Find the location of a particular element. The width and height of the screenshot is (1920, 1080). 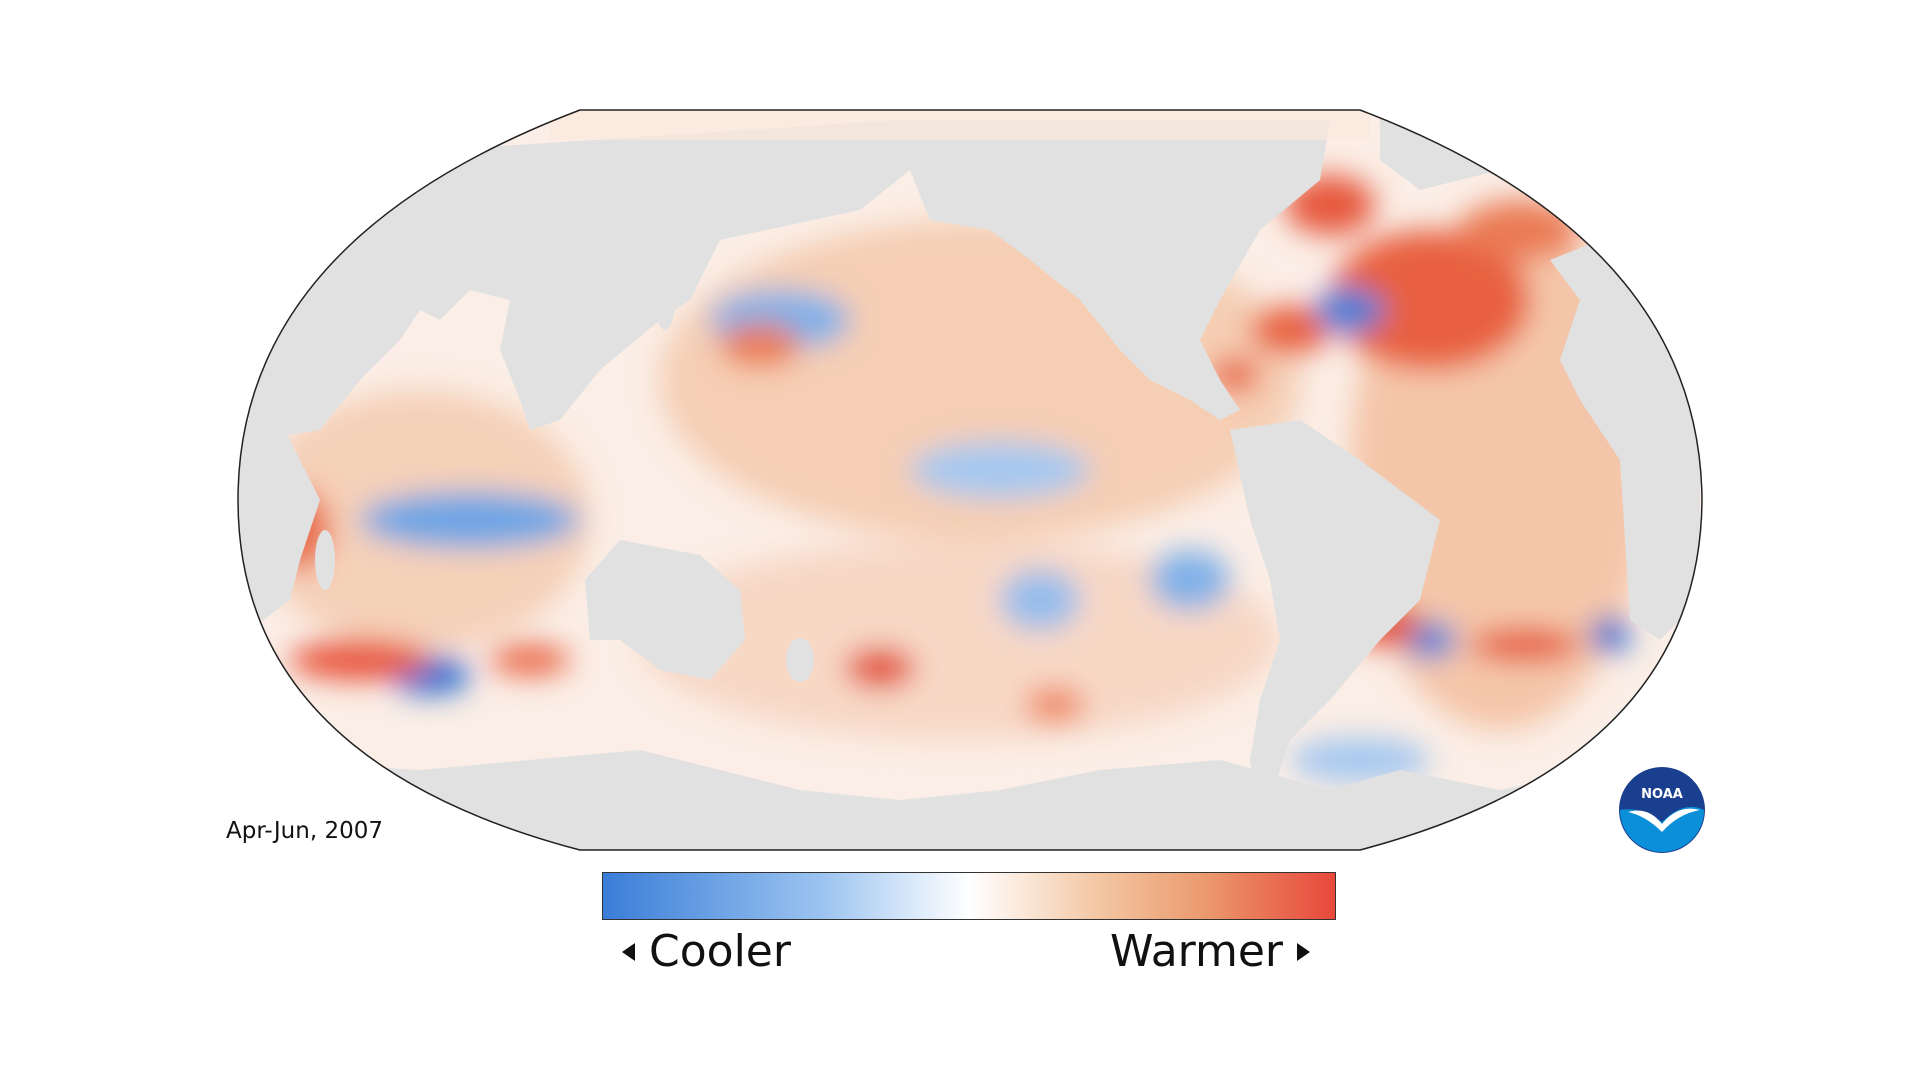

legend-high-label: Warmer is located at coordinates (1196, 951).